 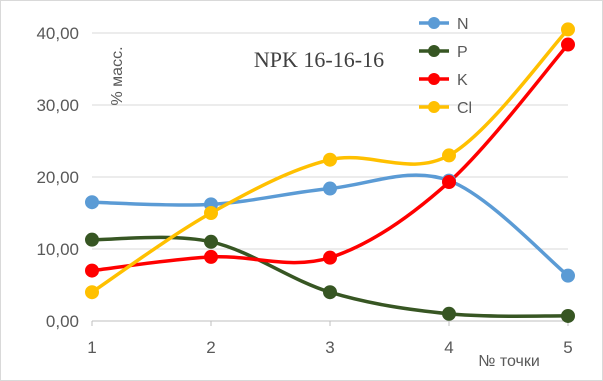 I want to click on y-tick-label-3: 30,00, so click(x=57, y=105).